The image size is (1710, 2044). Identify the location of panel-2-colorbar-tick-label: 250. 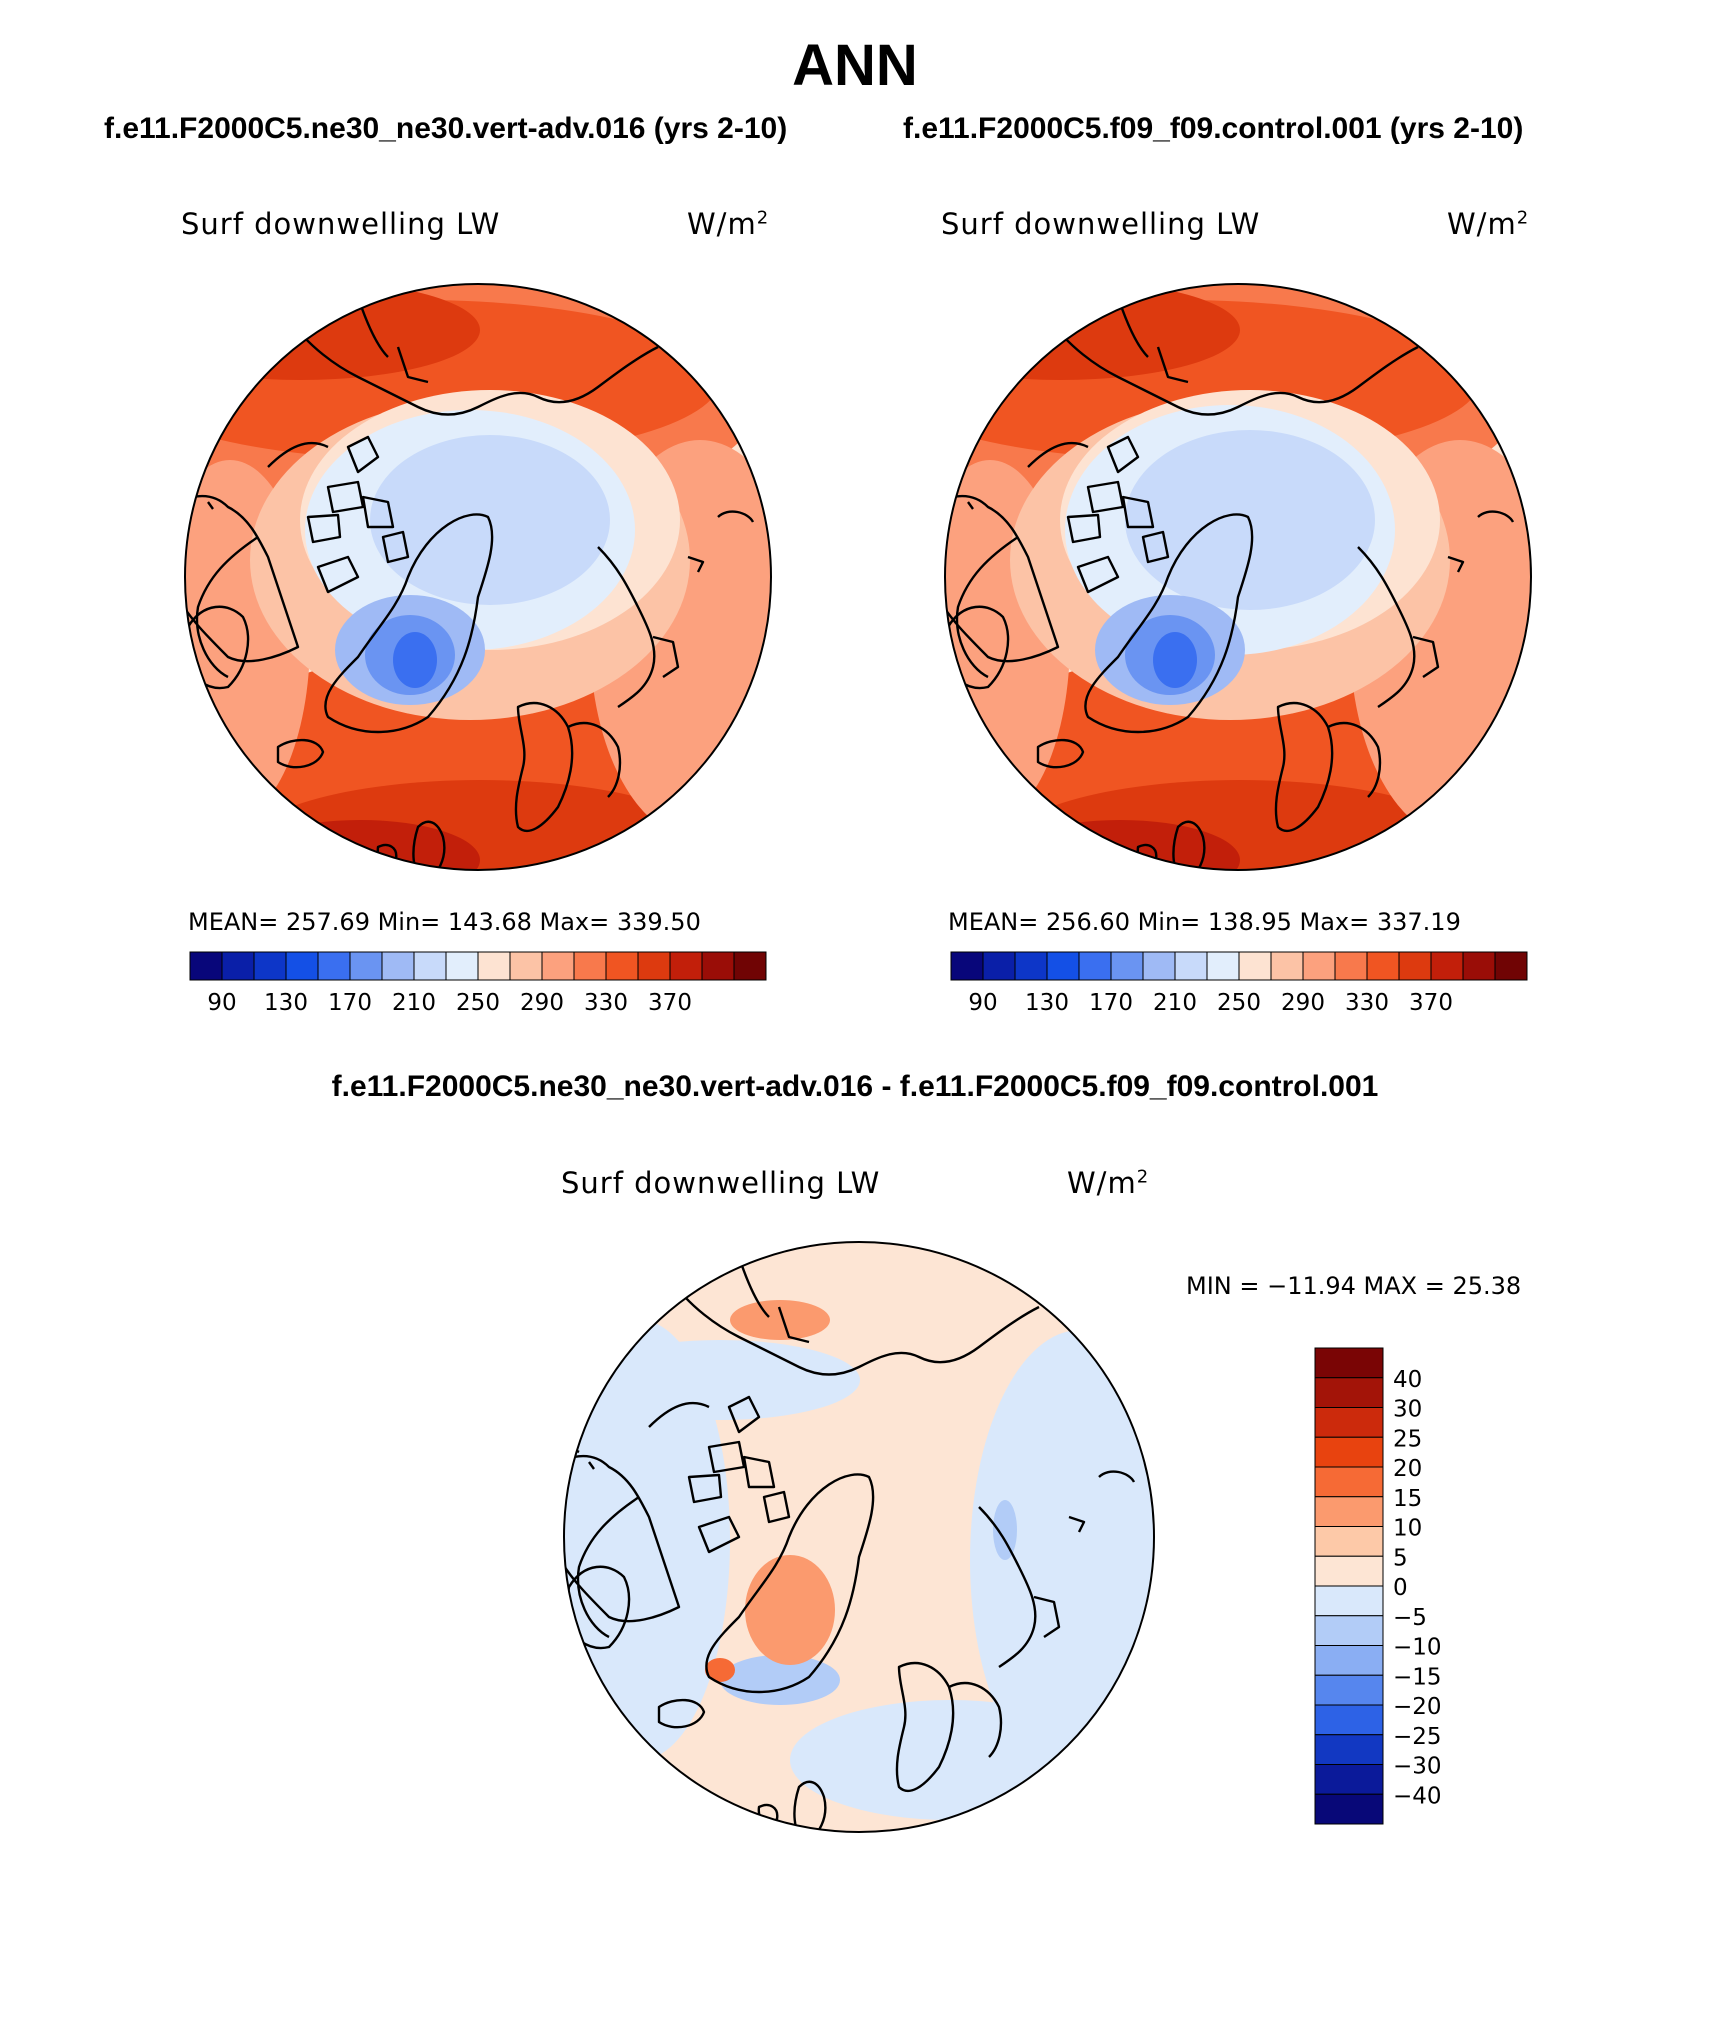
(1239, 1003).